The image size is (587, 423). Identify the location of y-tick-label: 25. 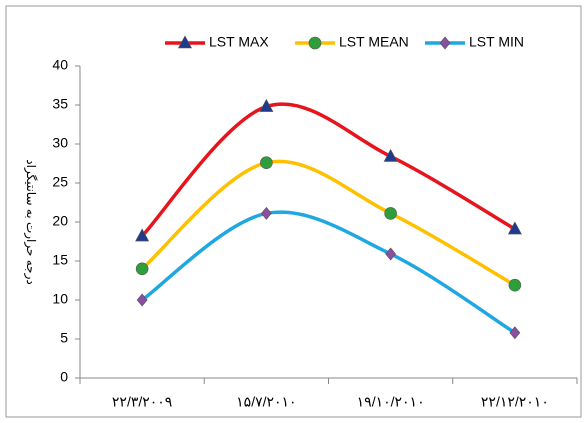
(60, 182).